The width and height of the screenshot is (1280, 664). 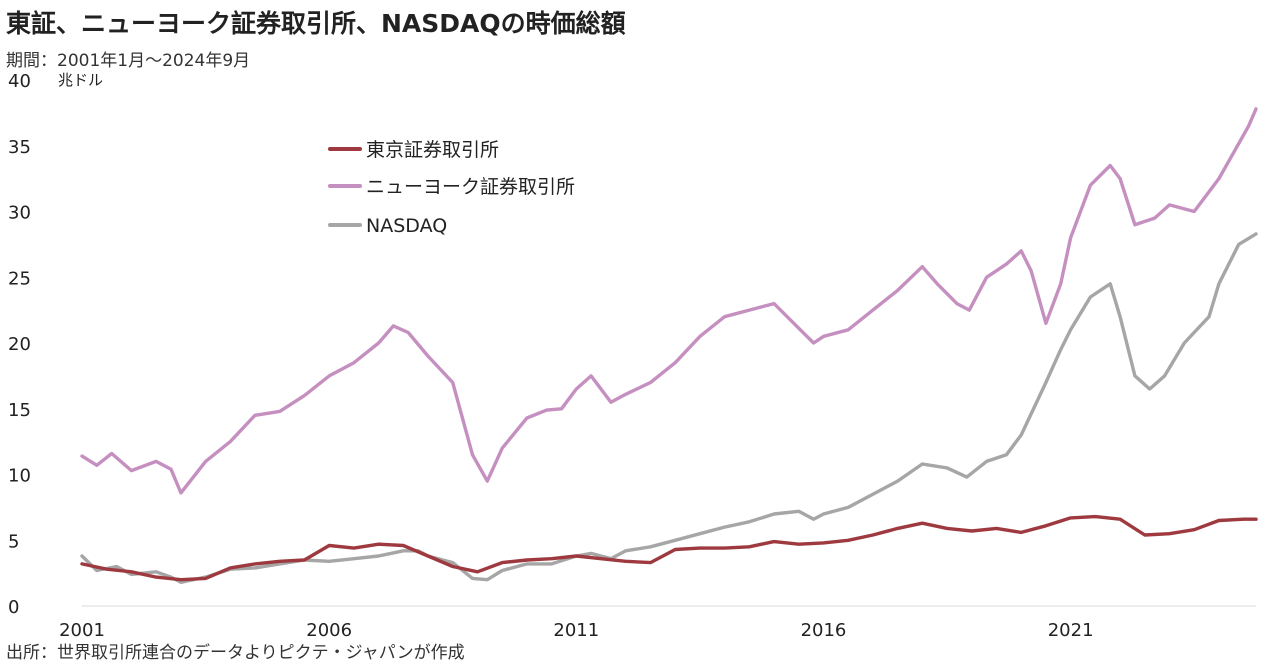 I want to click on chart-title: 東証、ニューヨーク証券取引所、NASDAQの時価総額, so click(x=316, y=23).